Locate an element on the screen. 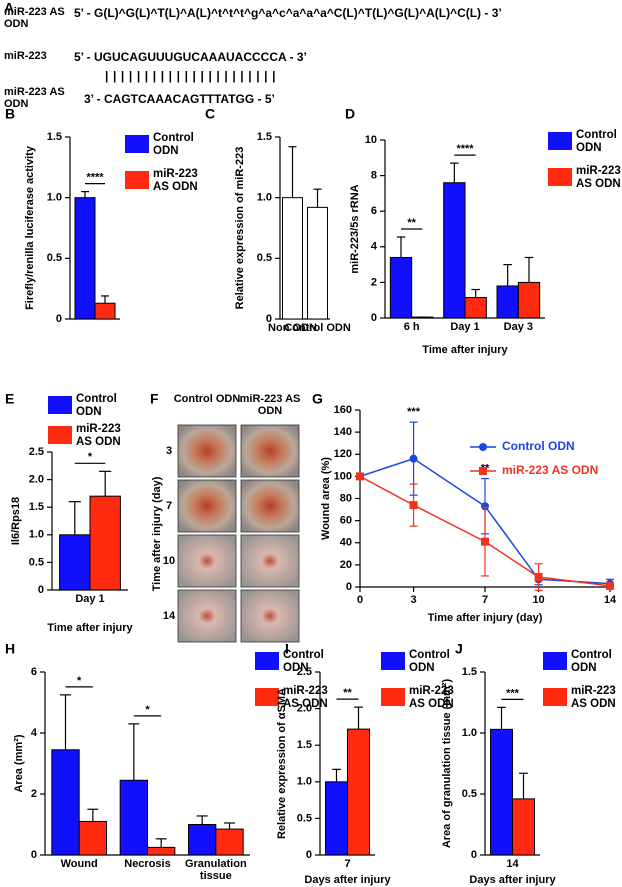  y-tick-label: 40 is located at coordinates (346, 543).